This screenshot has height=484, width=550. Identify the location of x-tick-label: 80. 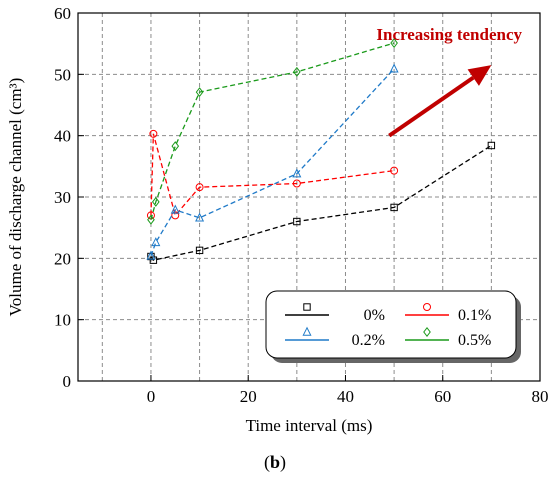
(540, 396).